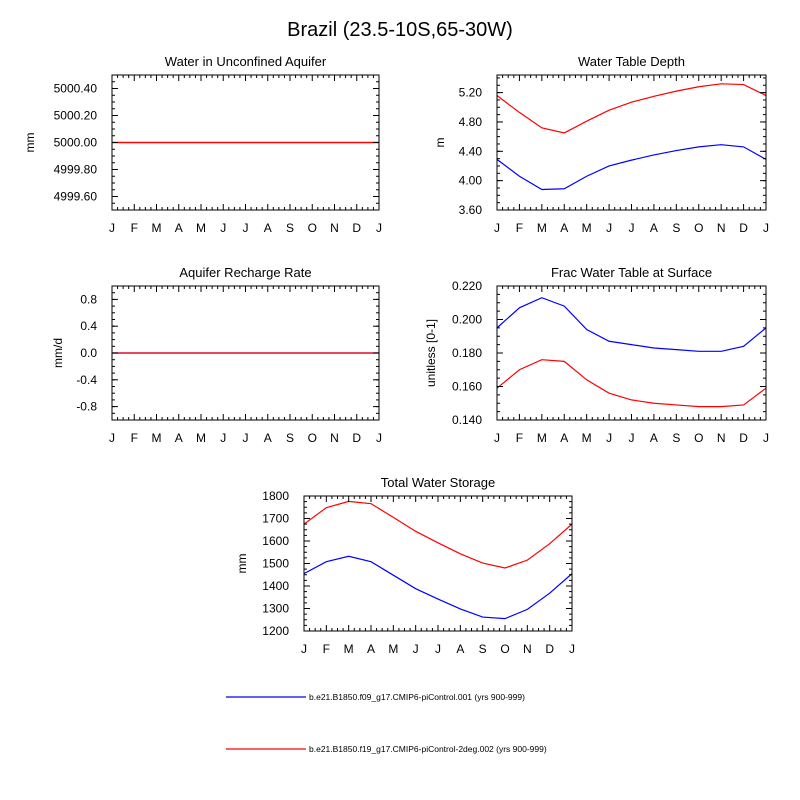 This screenshot has width=800, height=800. I want to click on y-tick-label: 1600, so click(275, 541).